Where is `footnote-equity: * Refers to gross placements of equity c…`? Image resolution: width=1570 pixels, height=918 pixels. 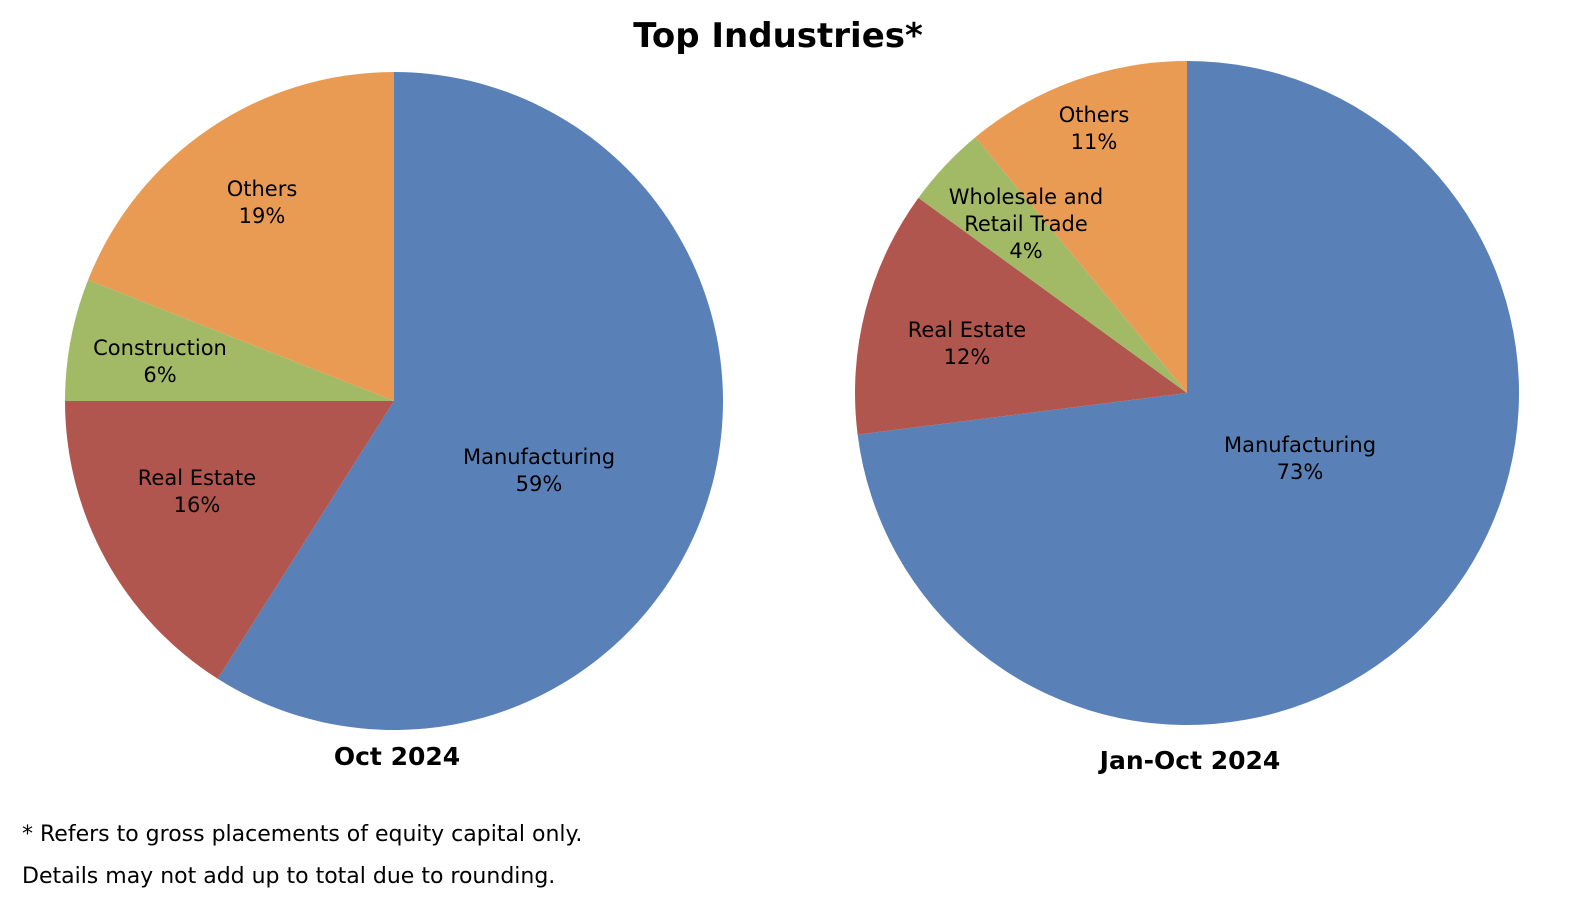
footnote-equity: * Refers to gross placements of equity c… is located at coordinates (302, 834).